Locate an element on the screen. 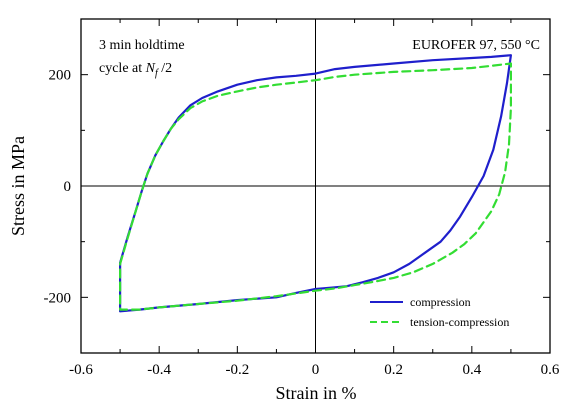  annotation-cycle-suffix: /2 is located at coordinates (165, 68).